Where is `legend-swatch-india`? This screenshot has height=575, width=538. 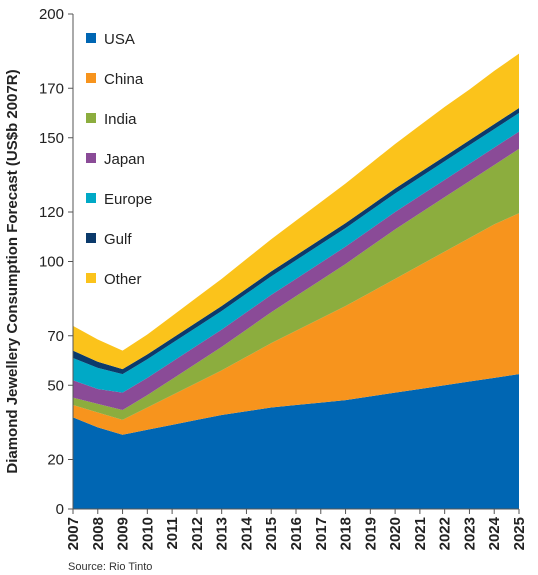
legend-swatch-india is located at coordinates (91, 118).